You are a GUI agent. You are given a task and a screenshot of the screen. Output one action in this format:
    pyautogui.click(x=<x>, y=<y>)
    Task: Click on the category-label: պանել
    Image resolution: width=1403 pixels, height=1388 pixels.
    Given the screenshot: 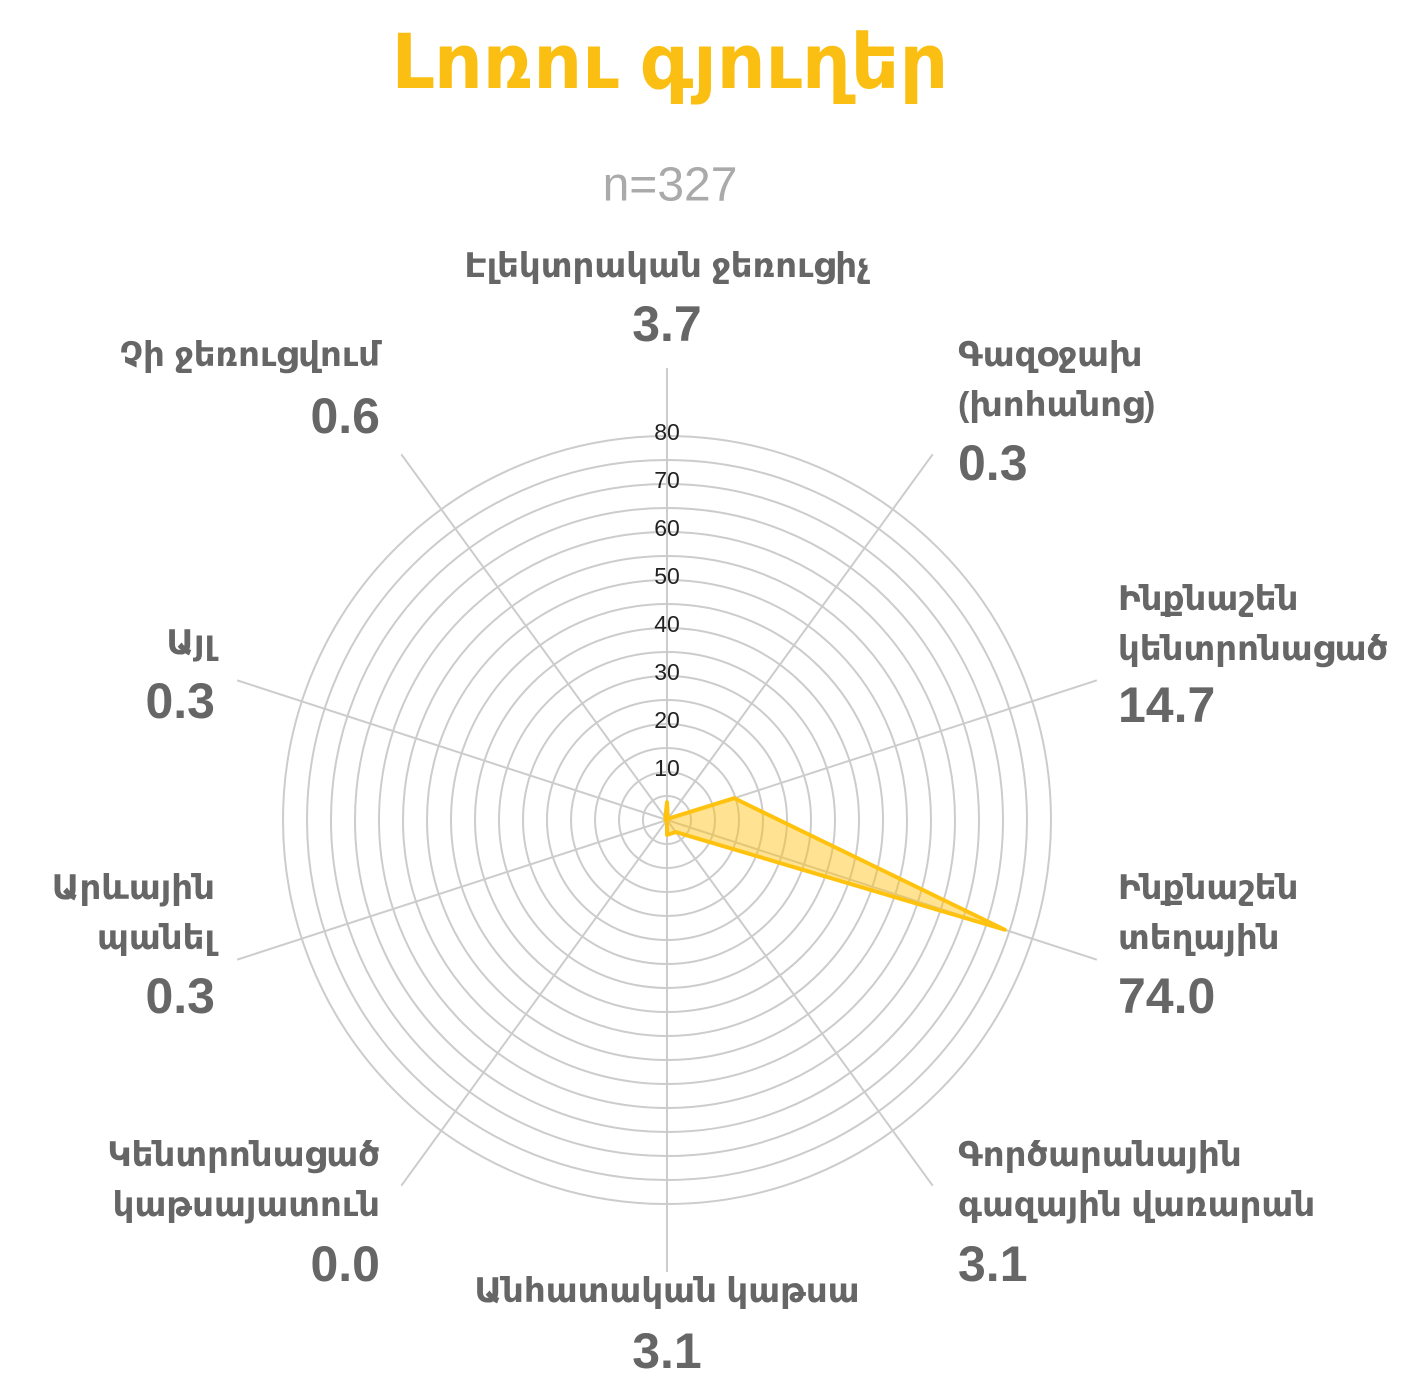 What is the action you would take?
    pyautogui.click(x=157, y=938)
    